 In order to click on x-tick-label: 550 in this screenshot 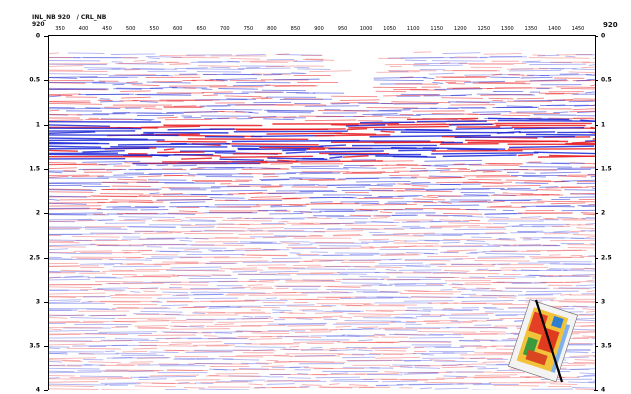, I will do `click(154, 29)`.